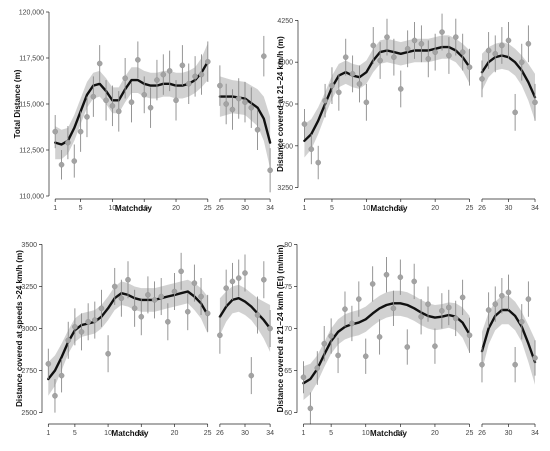 This screenshot has width=550, height=451. Describe the element at coordinates (176, 208) in the screenshot. I see `x-tick-label: 20` at that location.